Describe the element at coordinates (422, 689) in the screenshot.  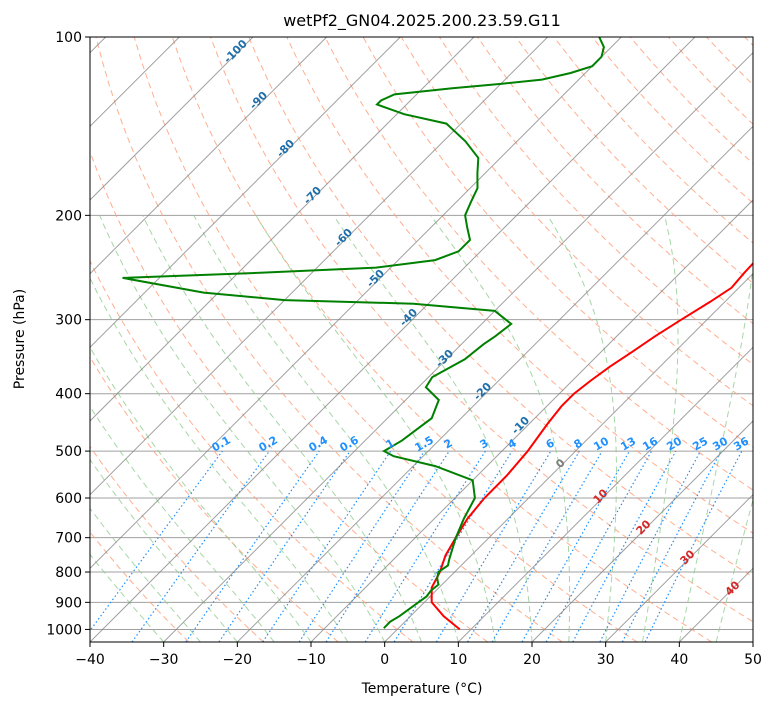
I see `x-axis-label: Temperature (°C)` at that location.